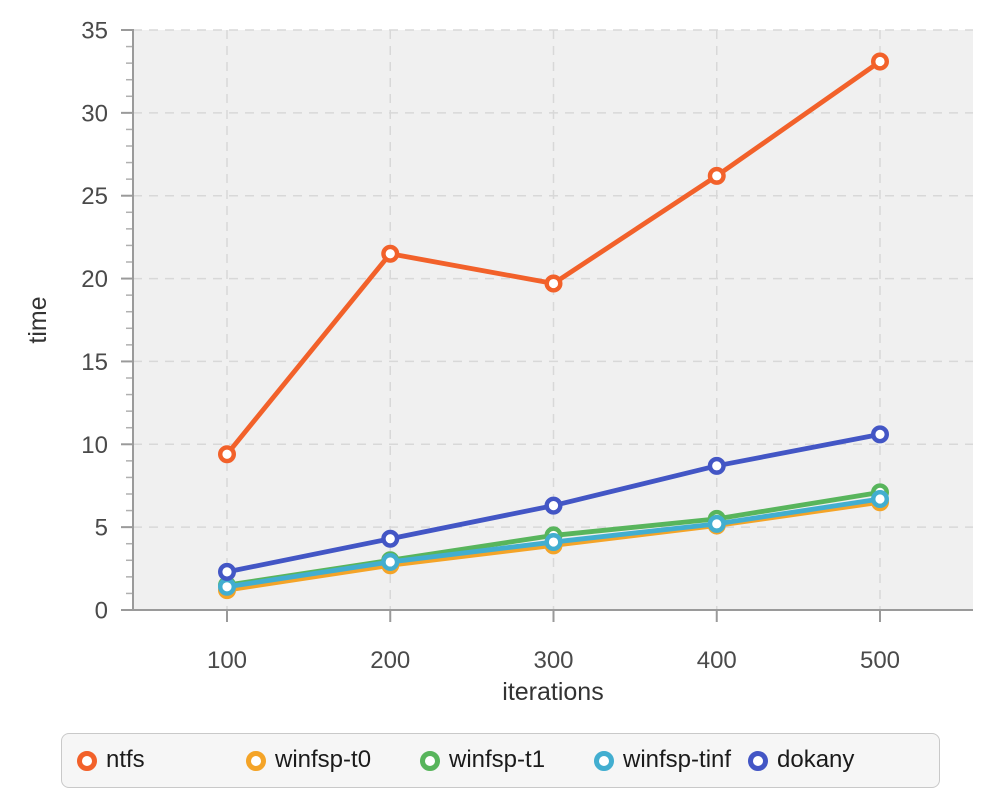  Describe the element at coordinates (101, 528) in the screenshot. I see `y-tick-label-5: 5` at that location.